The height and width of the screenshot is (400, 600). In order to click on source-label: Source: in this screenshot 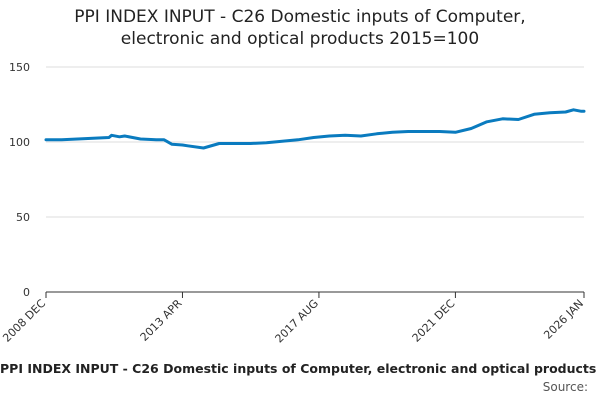, I will do `click(565, 387)`.